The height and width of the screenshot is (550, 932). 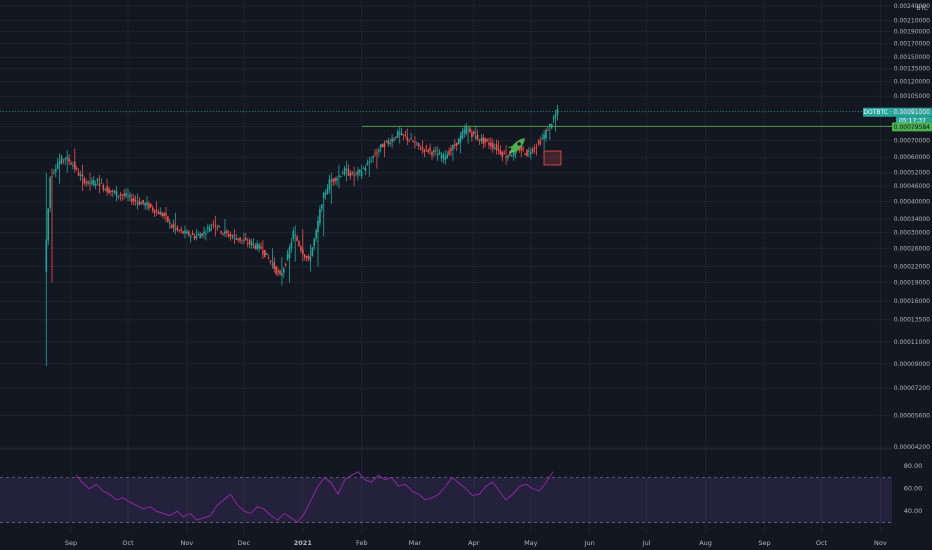 I want to click on rsi-band-fill, so click(x=446, y=500).